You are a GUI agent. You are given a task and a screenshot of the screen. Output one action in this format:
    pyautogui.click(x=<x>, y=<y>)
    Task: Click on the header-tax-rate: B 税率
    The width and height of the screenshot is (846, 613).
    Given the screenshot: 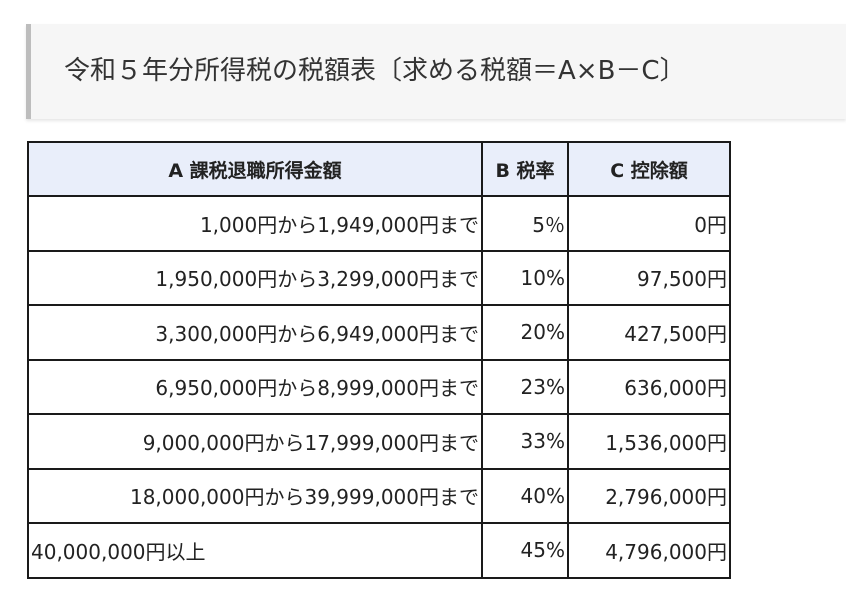 What is the action you would take?
    pyautogui.click(x=525, y=169)
    